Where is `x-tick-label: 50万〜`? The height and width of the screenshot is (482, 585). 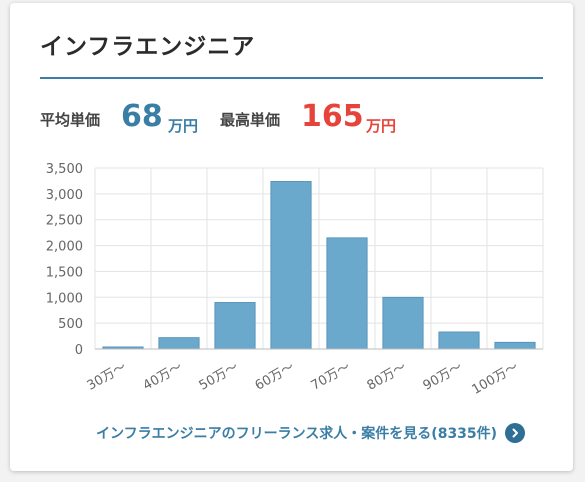 x-tick-label: 50万〜 is located at coordinates (219, 376).